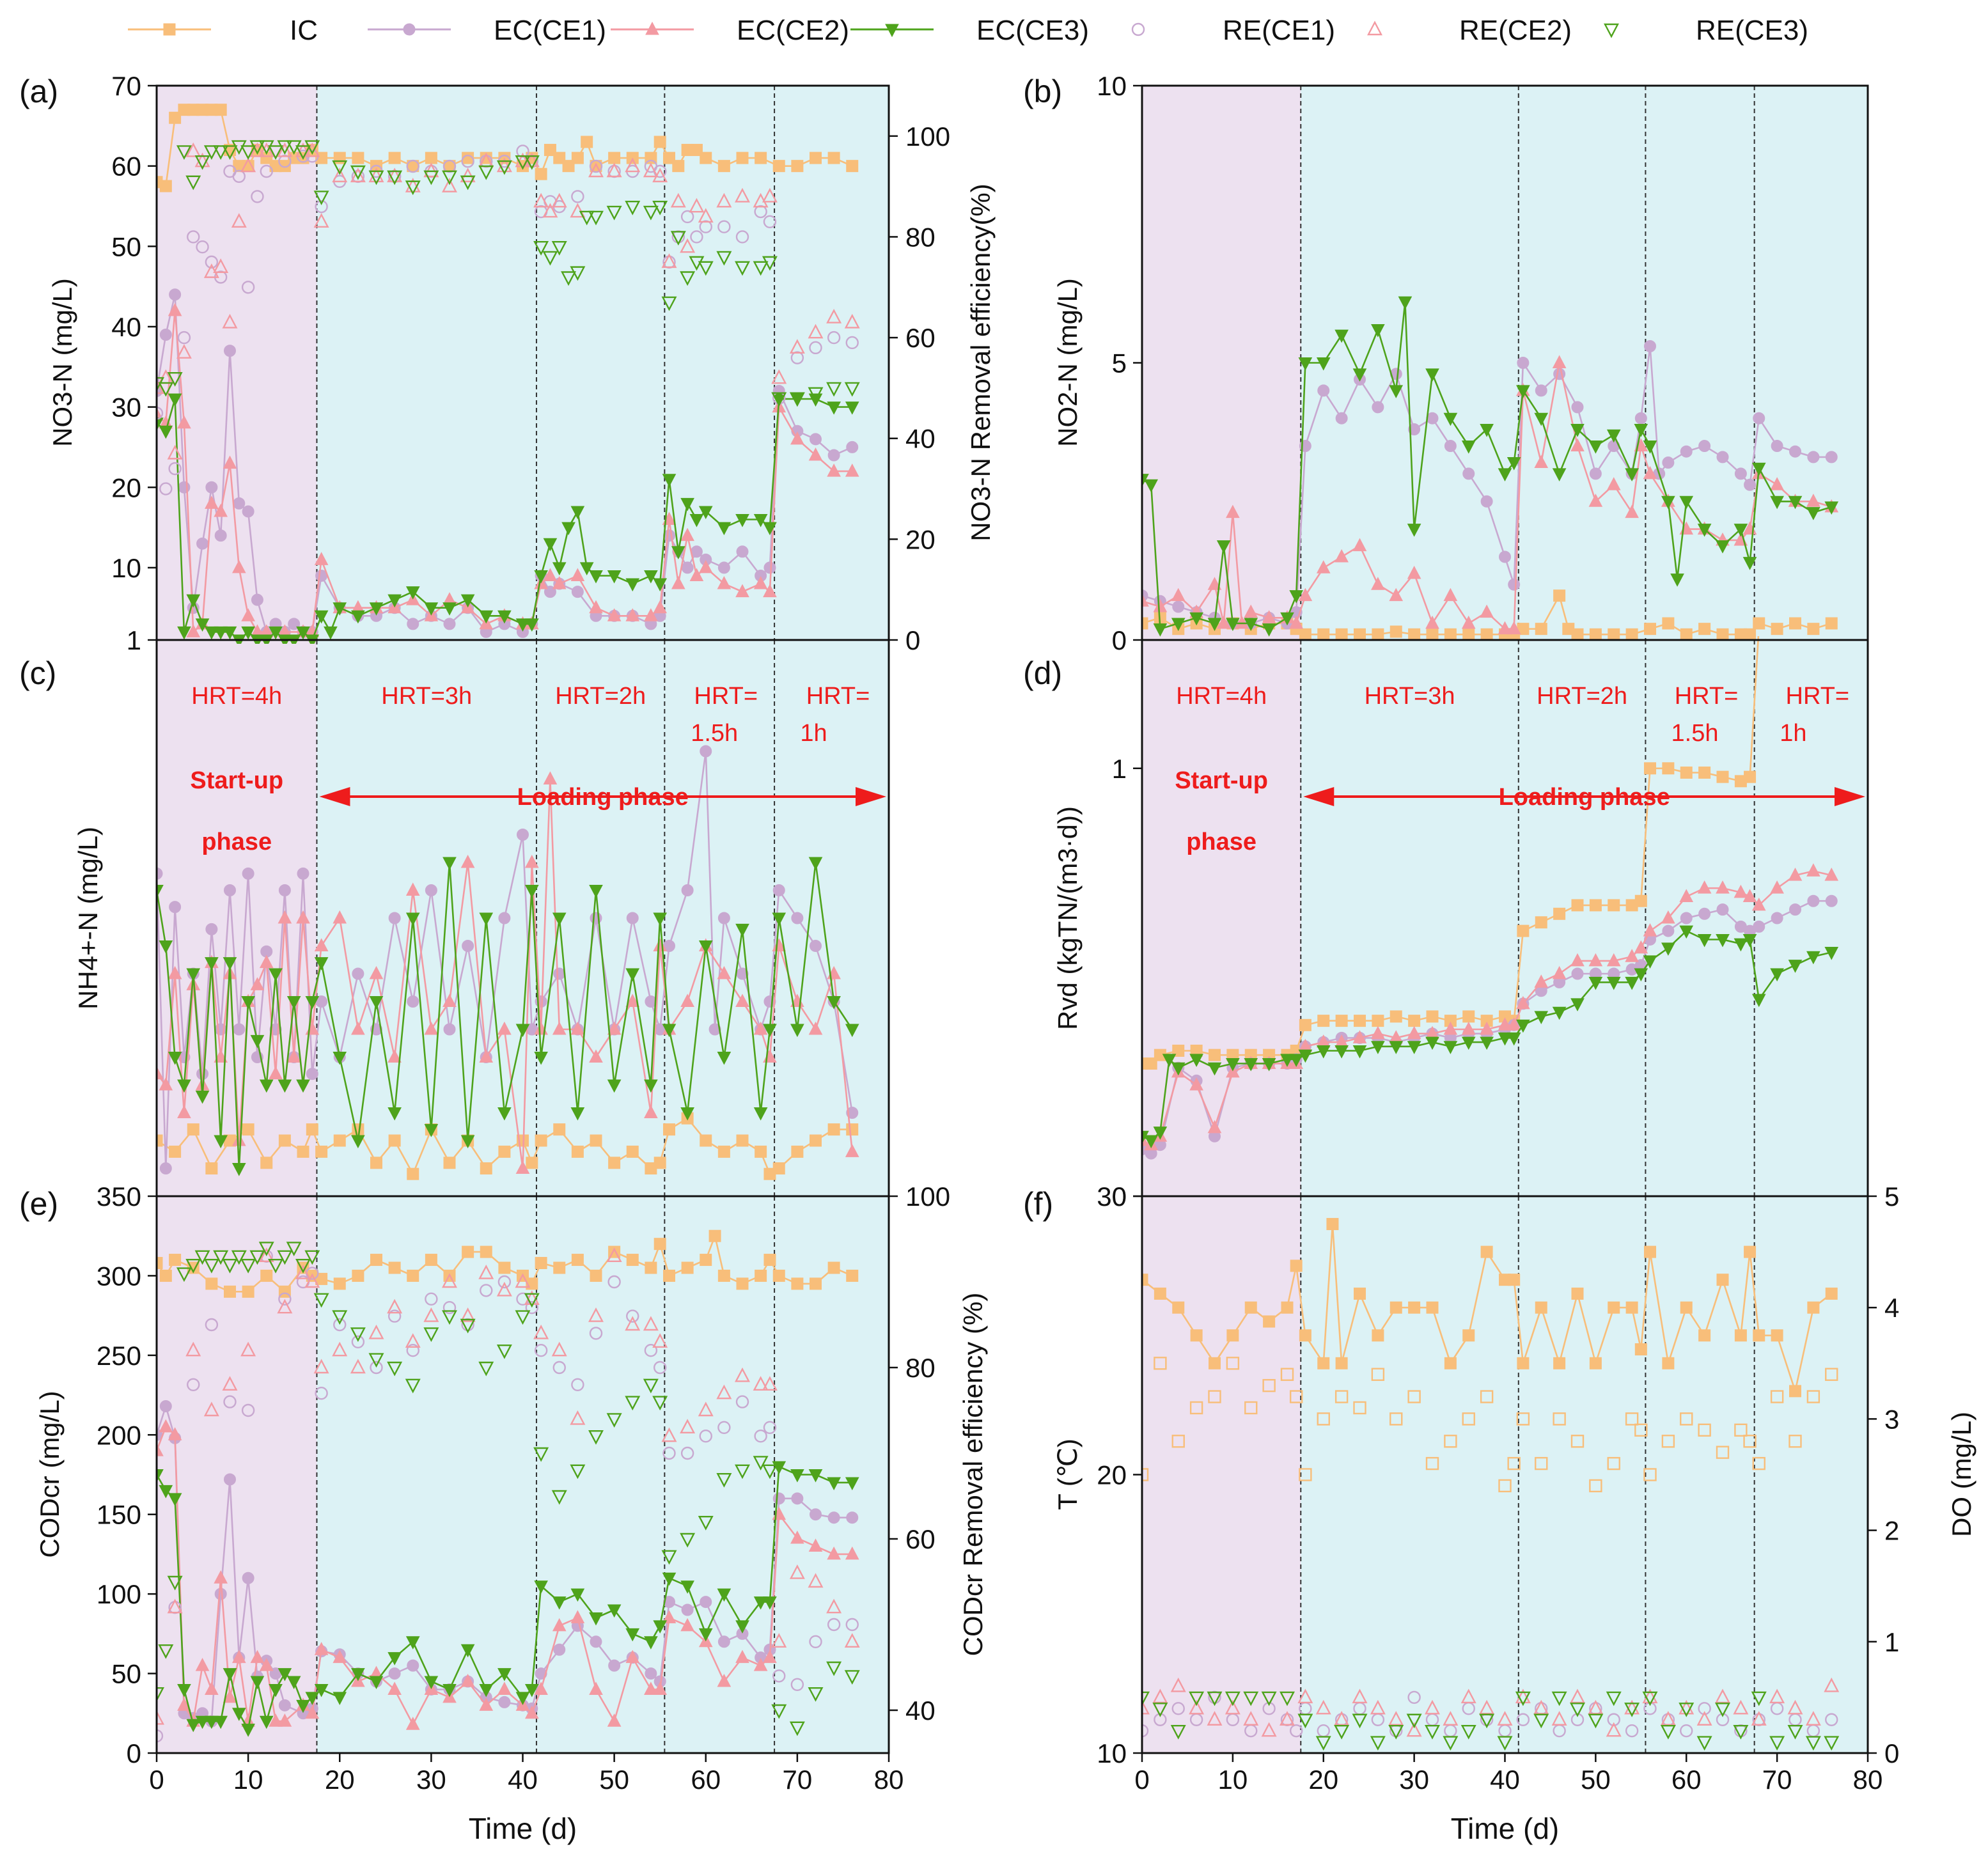 Image resolution: width=1988 pixels, height=1856 pixels. I want to click on legend-marker, so click(892, 31).